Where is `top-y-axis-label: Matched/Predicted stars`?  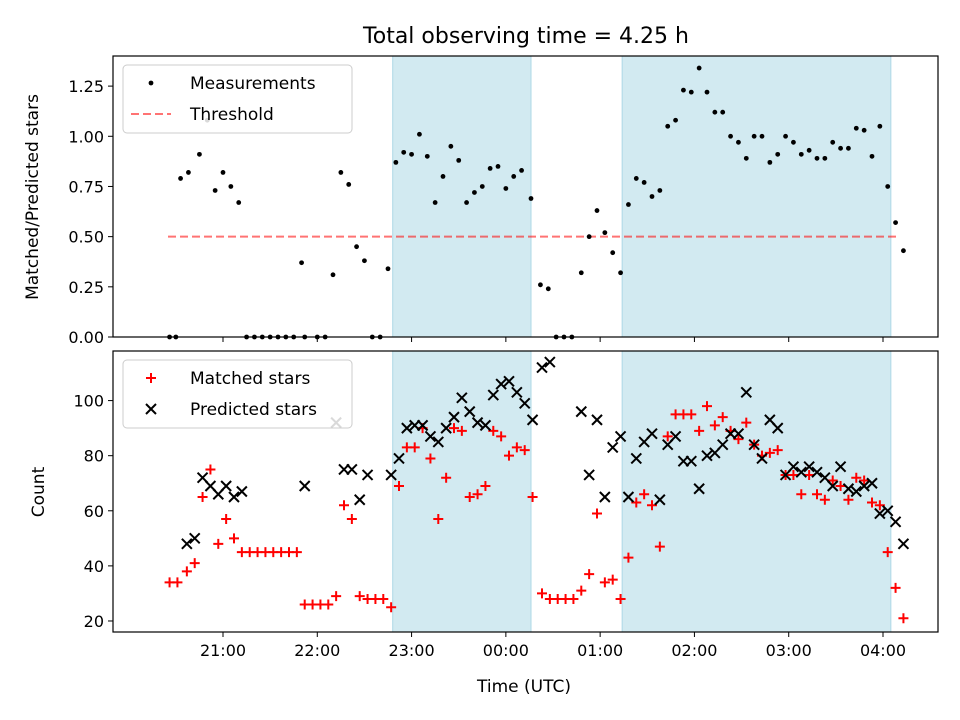 top-y-axis-label: Matched/Predicted stars is located at coordinates (33, 197).